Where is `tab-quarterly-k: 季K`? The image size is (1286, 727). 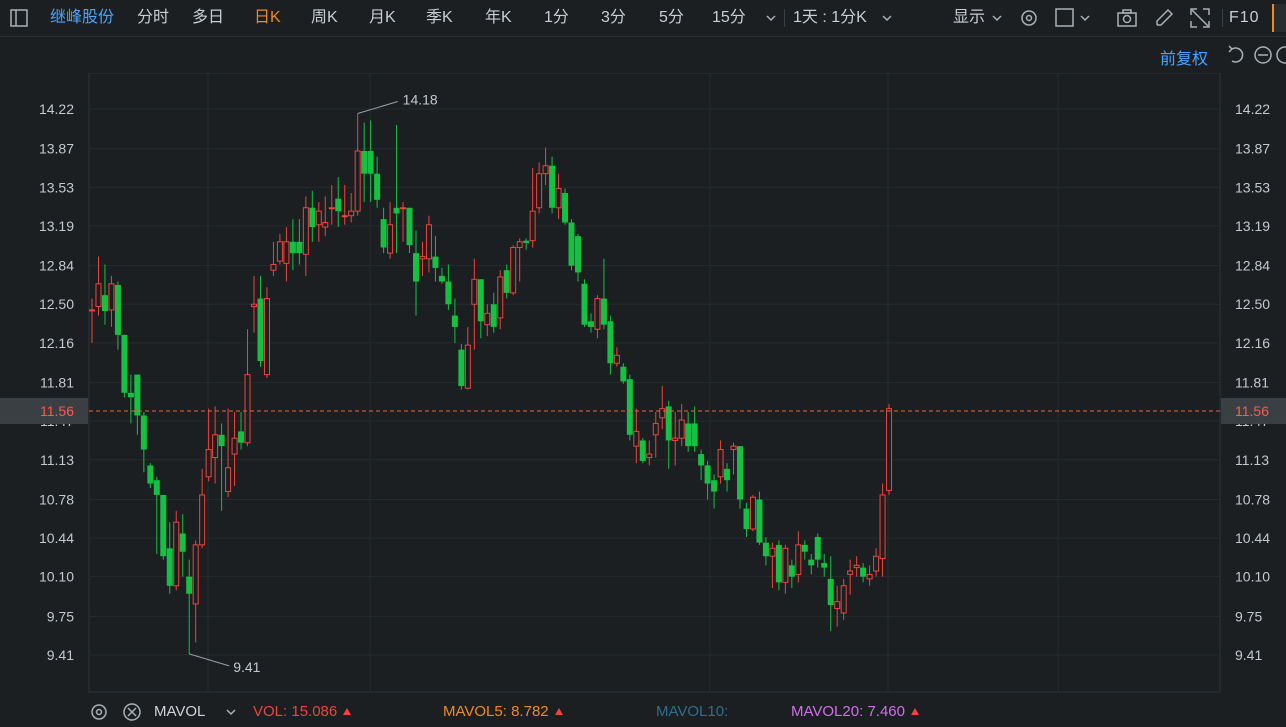
tab-quarterly-k: 季K is located at coordinates (439, 17).